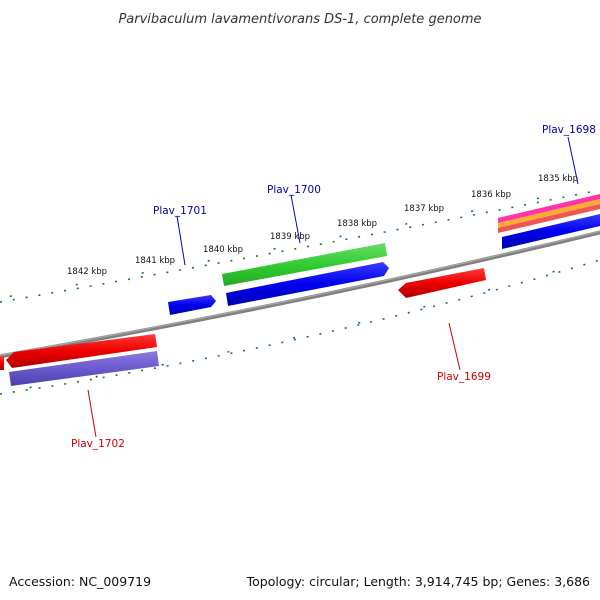 Image resolution: width=600 pixels, height=600 pixels. What do you see at coordinates (223, 250) in the screenshot?
I see `scale-label: 1840 kbp` at bounding box center [223, 250].